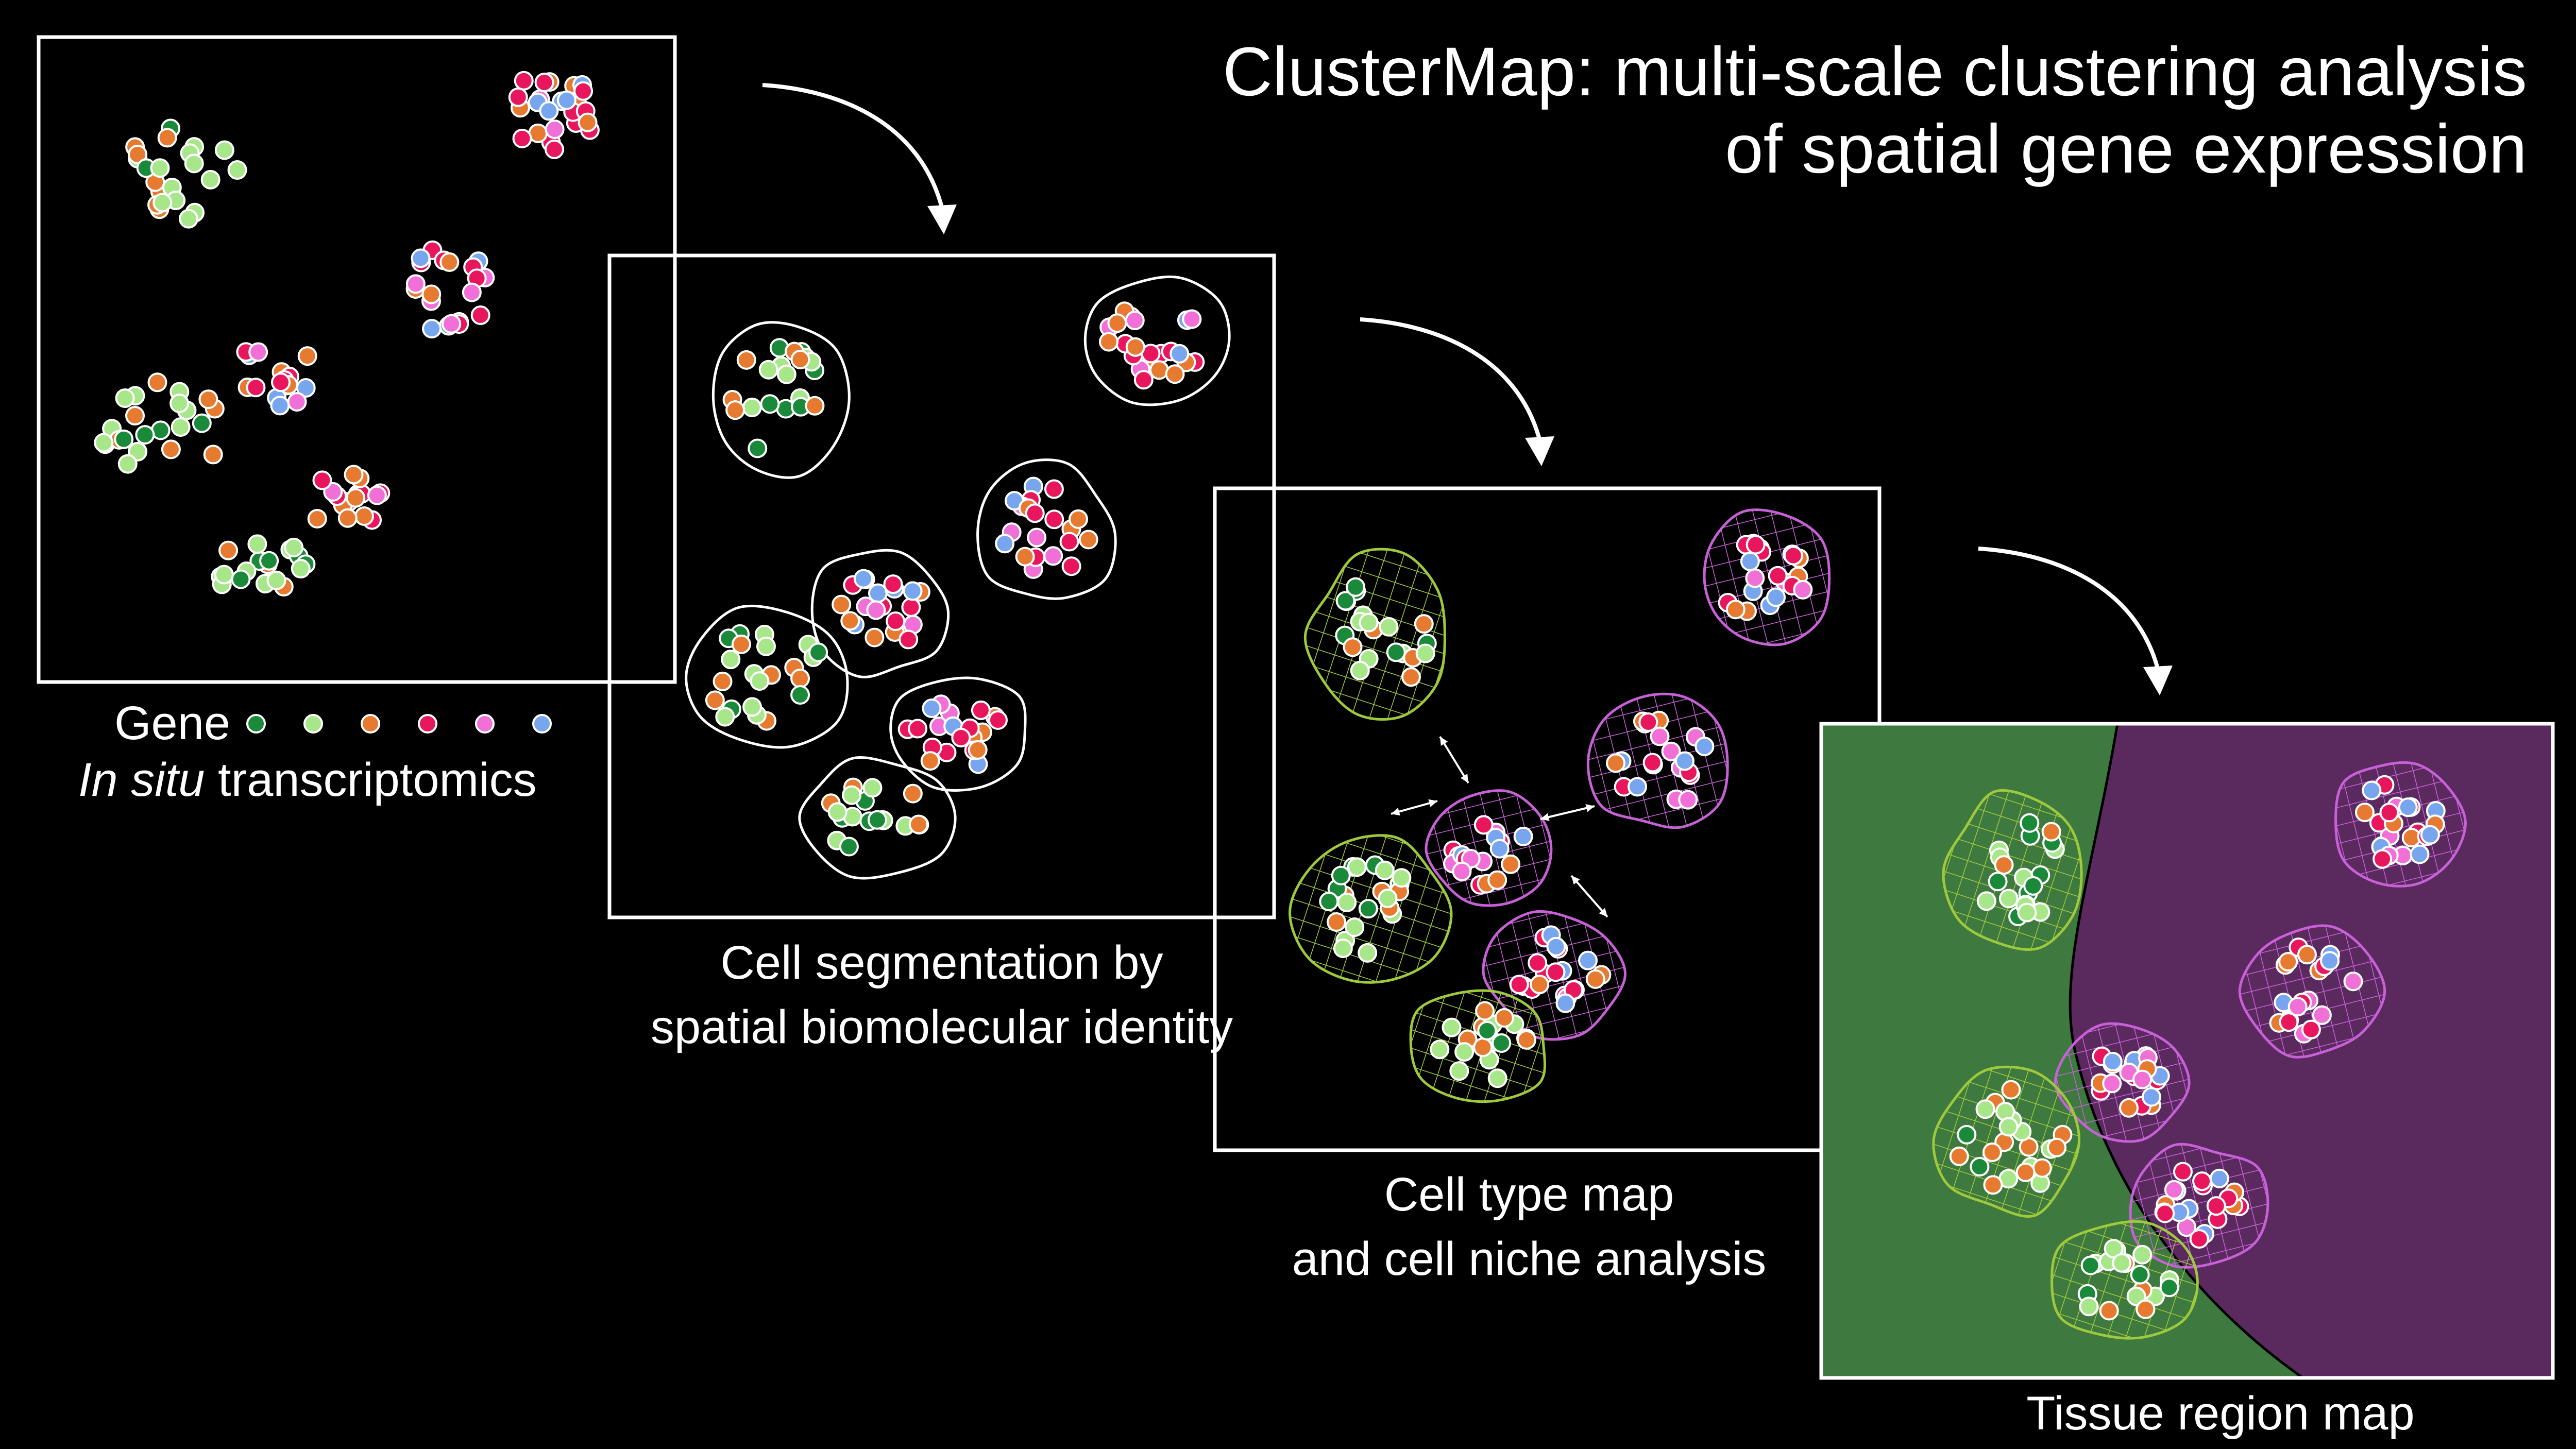  What do you see at coordinates (2126, 149) in the screenshot?
I see `title-line-2: of spatial gene expression` at bounding box center [2126, 149].